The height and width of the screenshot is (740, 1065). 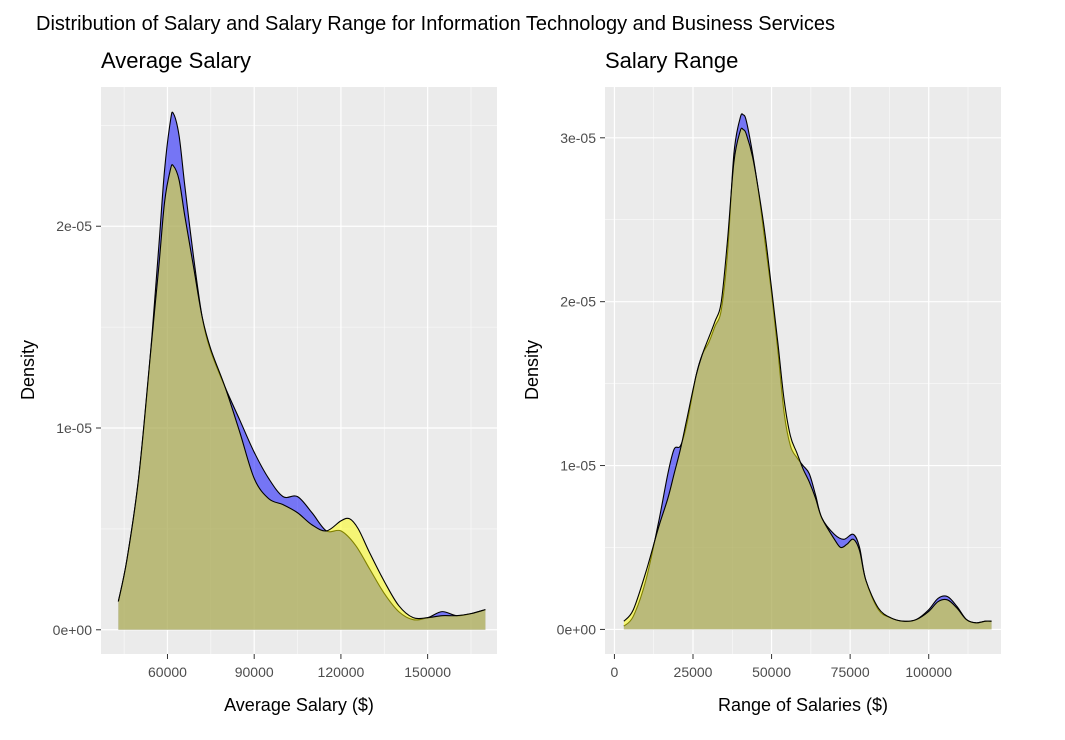 What do you see at coordinates (581, 383) in the screenshot?
I see `salary-range-y-axis: 0e+00 1e-05 2e-05 3e-05` at bounding box center [581, 383].